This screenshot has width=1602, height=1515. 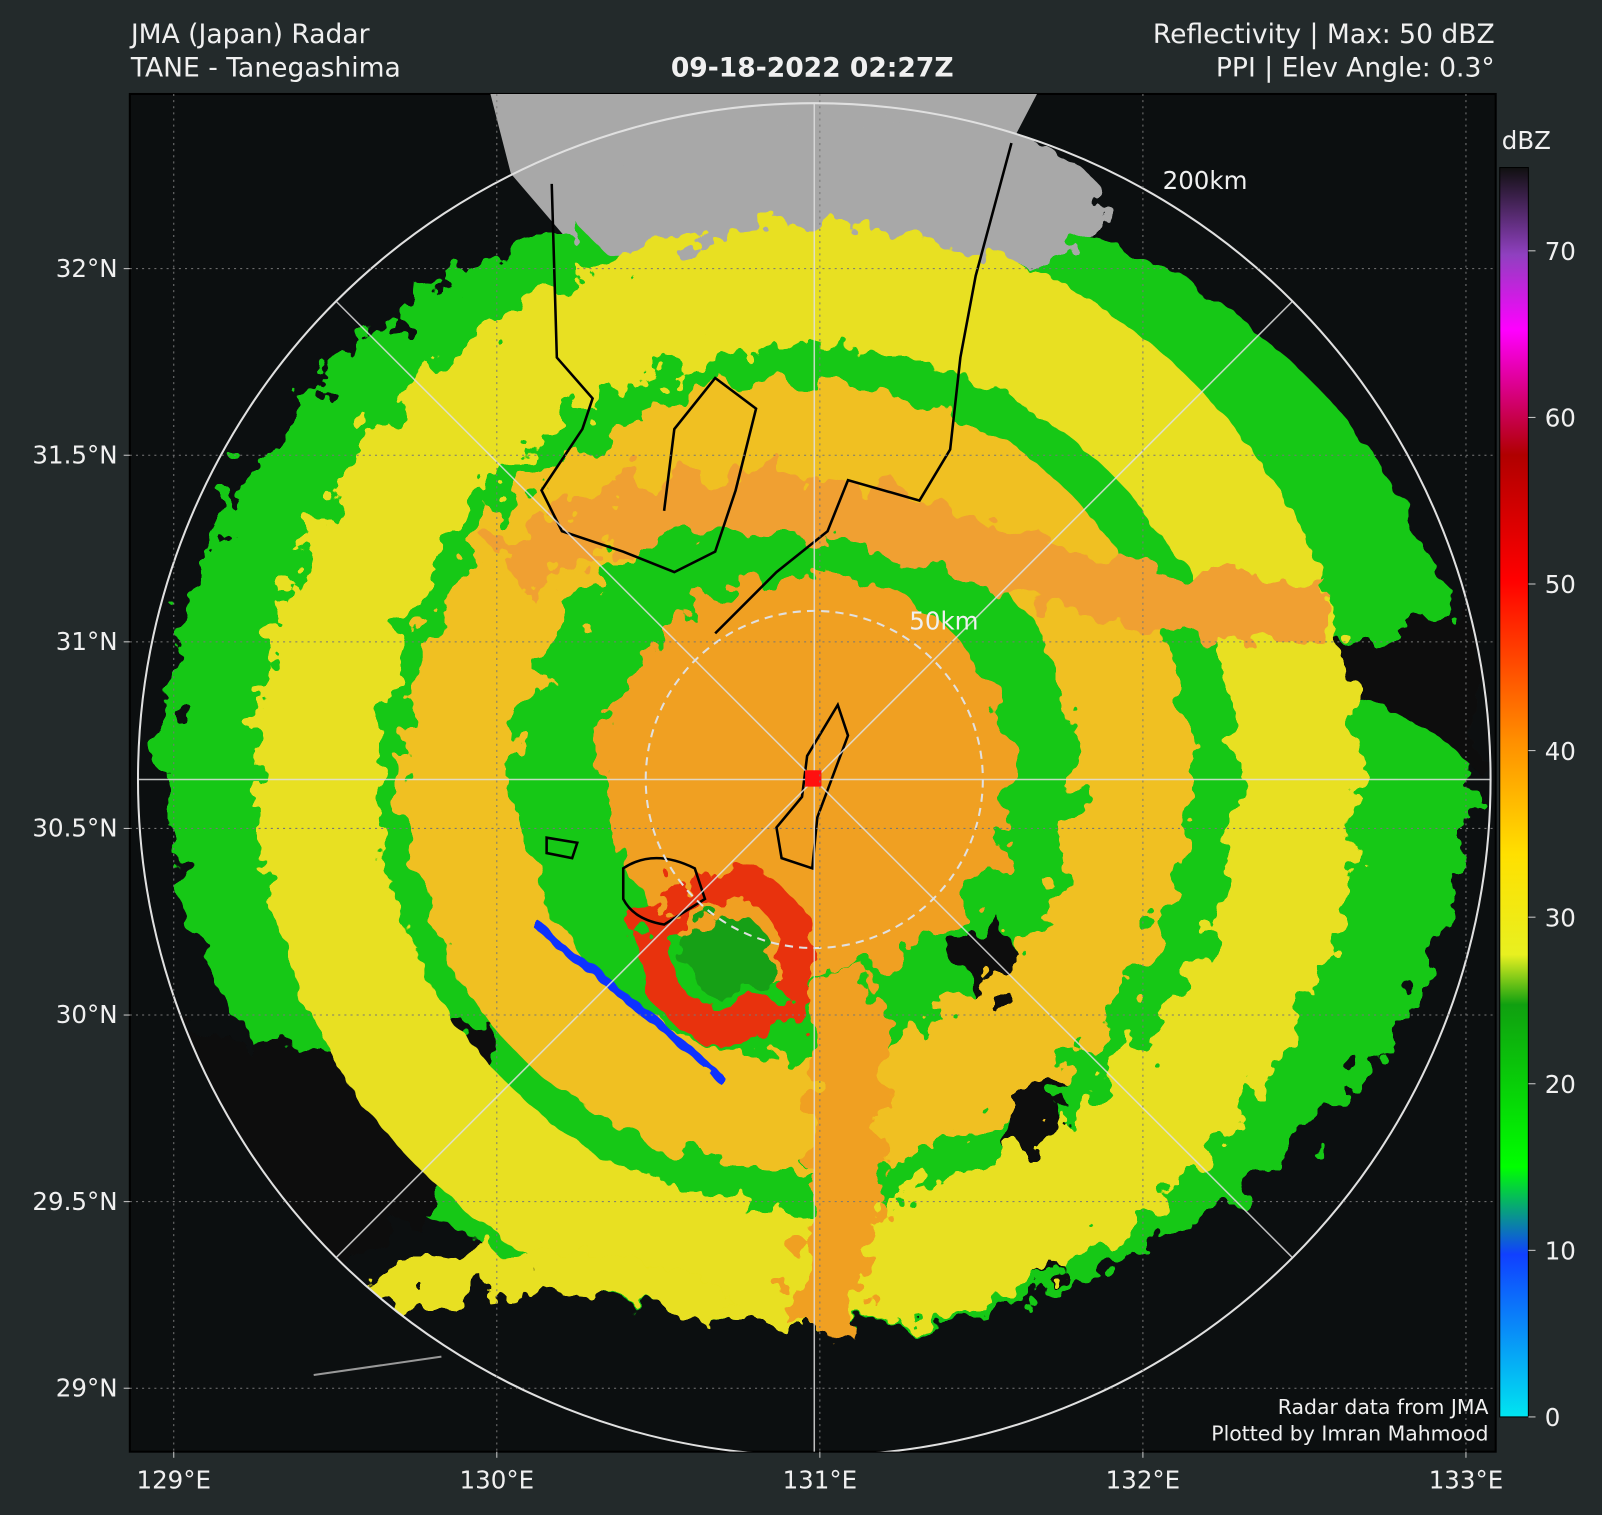 I want to click on radar-site, so click(x=813, y=778).